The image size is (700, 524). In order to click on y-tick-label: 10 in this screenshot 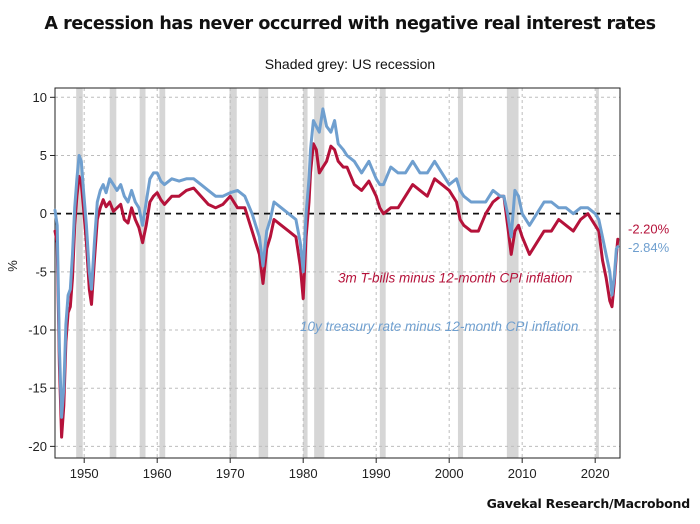, I will do `click(40, 97)`.